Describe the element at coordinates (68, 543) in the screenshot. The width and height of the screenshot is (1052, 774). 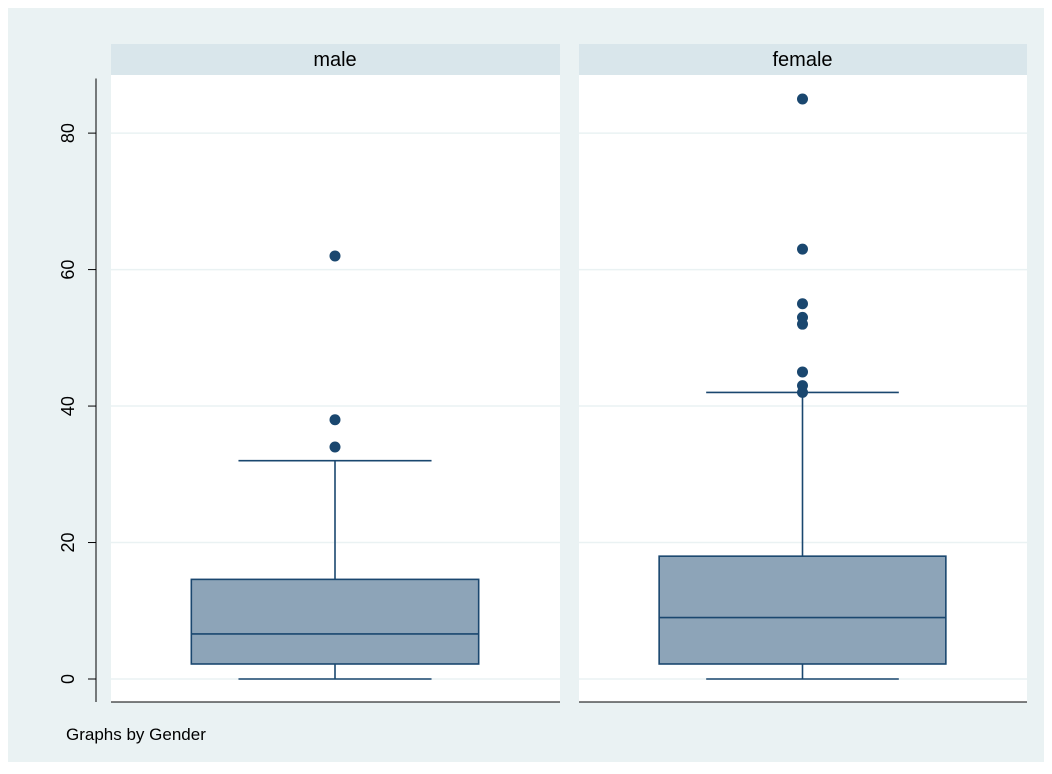
I see `y-tick-label: 20` at that location.